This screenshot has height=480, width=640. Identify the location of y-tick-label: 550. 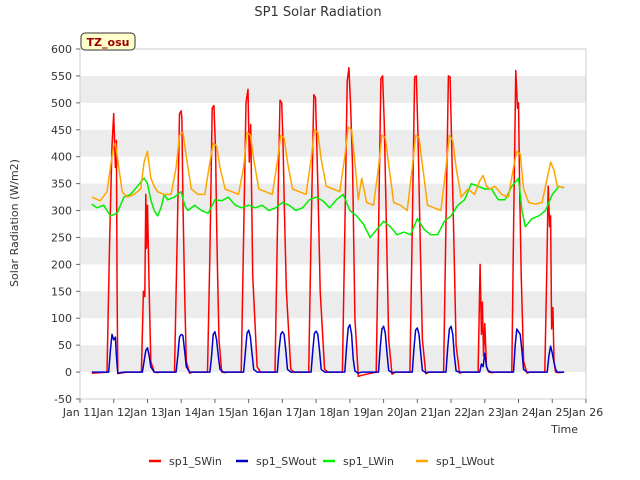
(61, 76).